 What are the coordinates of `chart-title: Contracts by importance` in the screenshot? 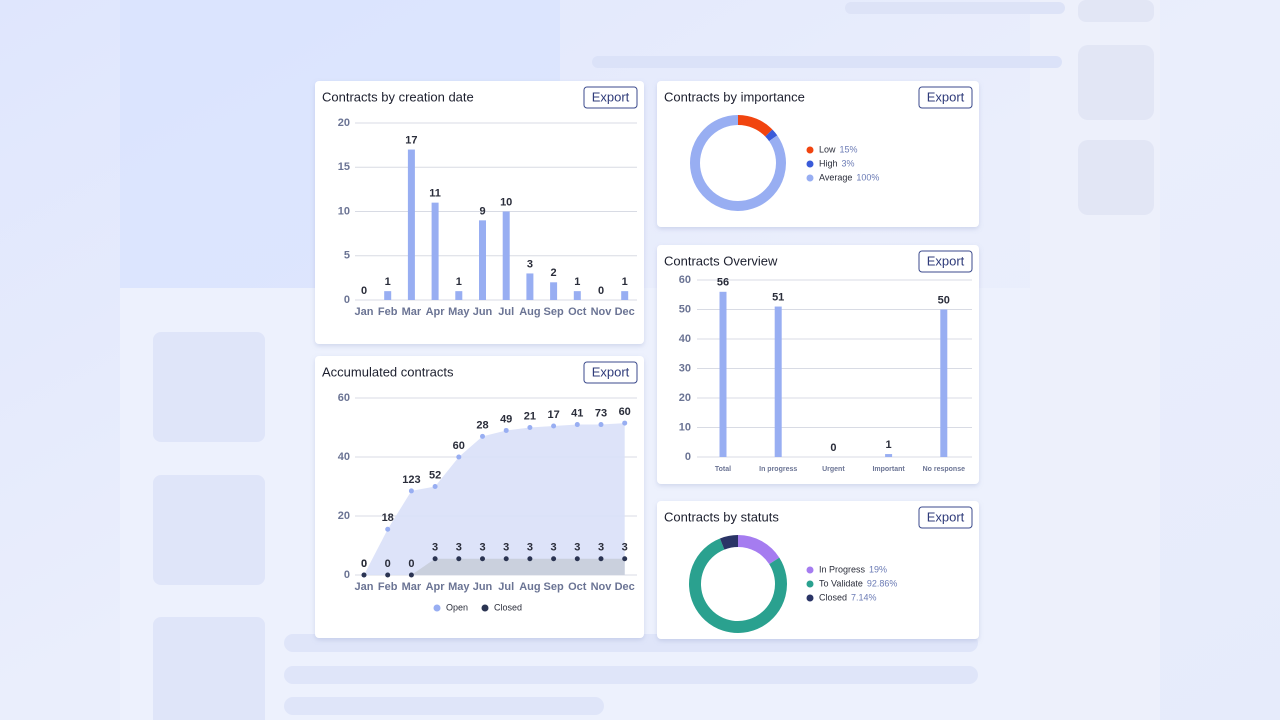 It's located at (734, 96).